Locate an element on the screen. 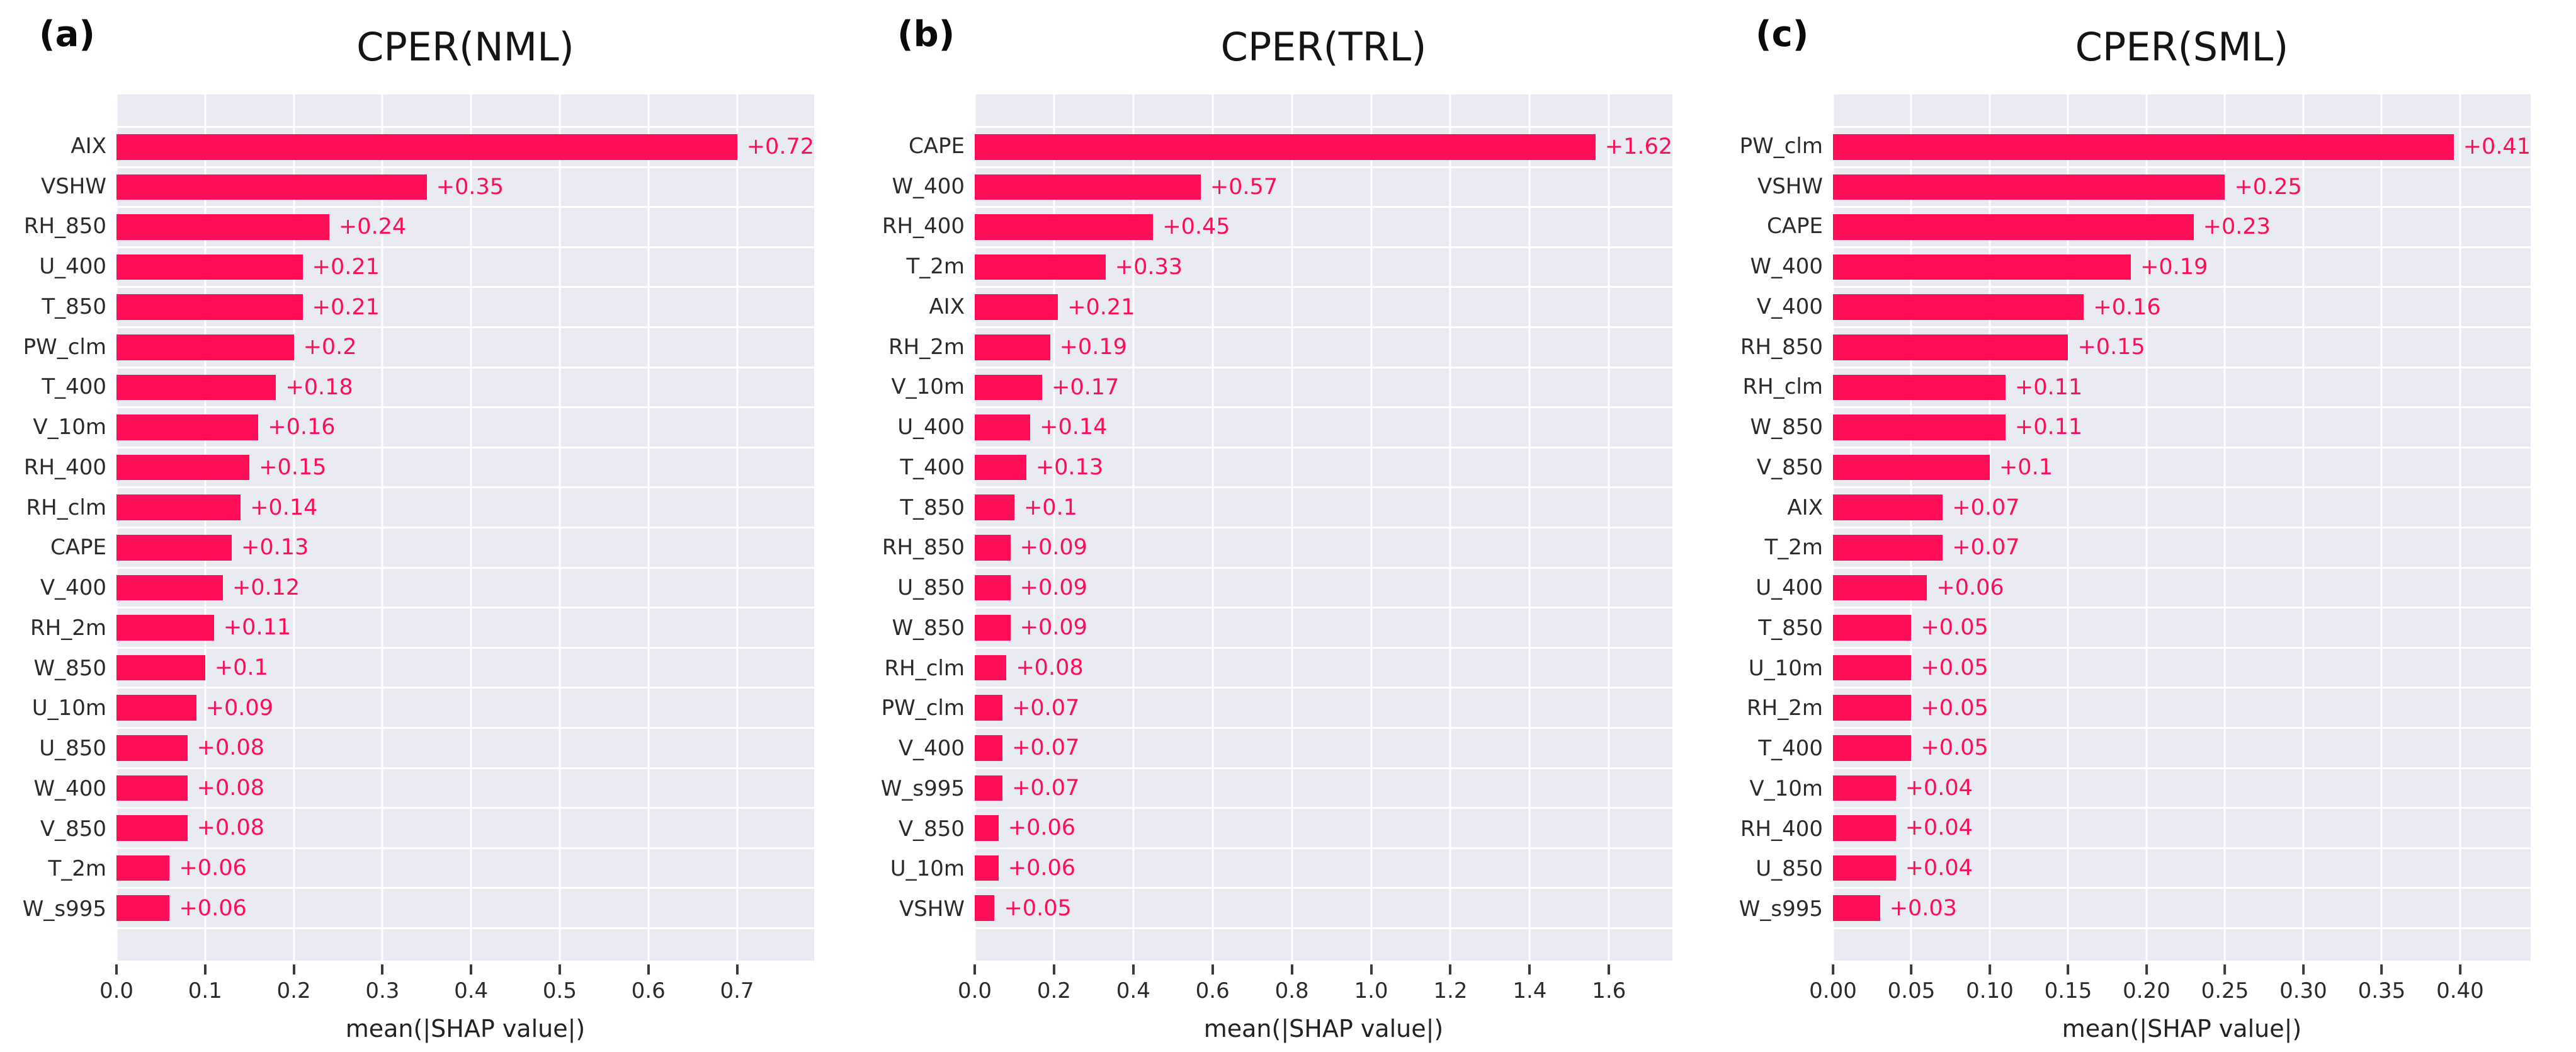  y-tick-label-AIX: AIX is located at coordinates (947, 306).